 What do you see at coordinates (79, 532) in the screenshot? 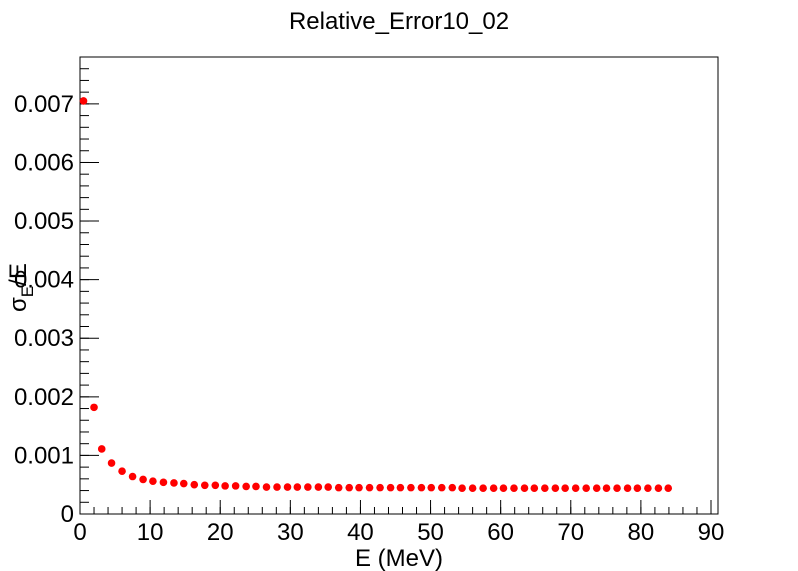
I see `x-tick-label: 0` at bounding box center [79, 532].